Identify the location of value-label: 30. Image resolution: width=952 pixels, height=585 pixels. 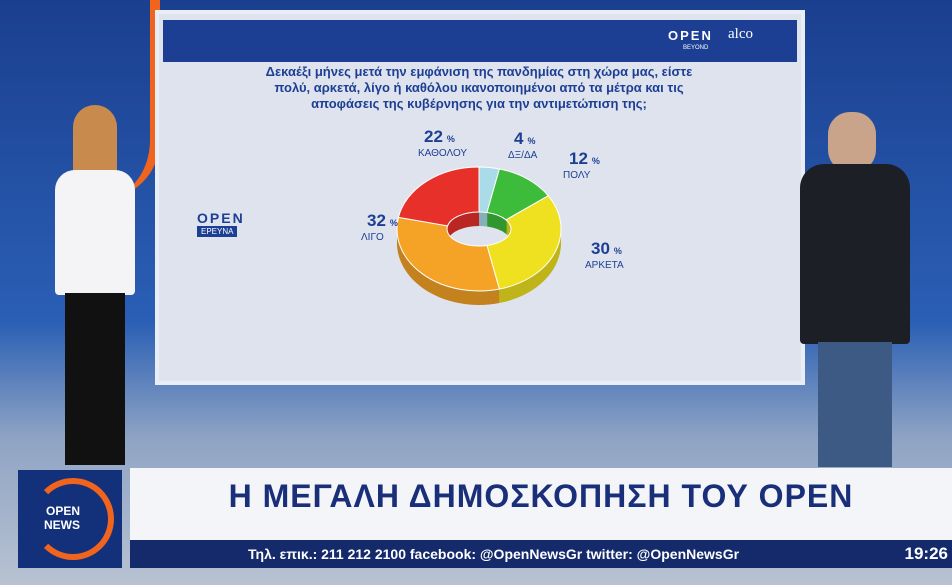
(600, 248).